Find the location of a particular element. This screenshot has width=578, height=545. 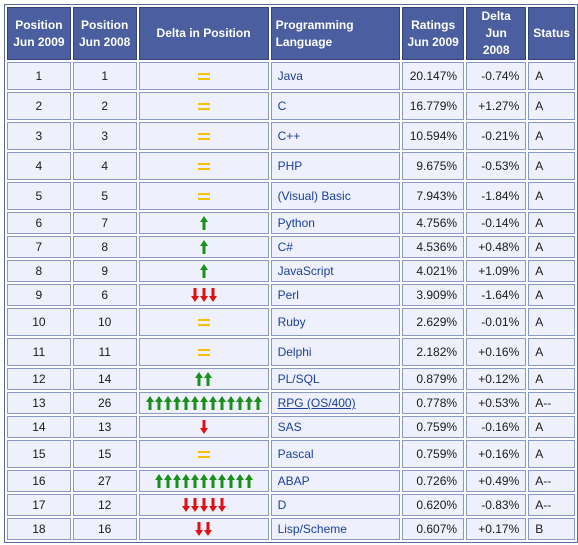

cell-delta: -0.74% is located at coordinates (496, 76).